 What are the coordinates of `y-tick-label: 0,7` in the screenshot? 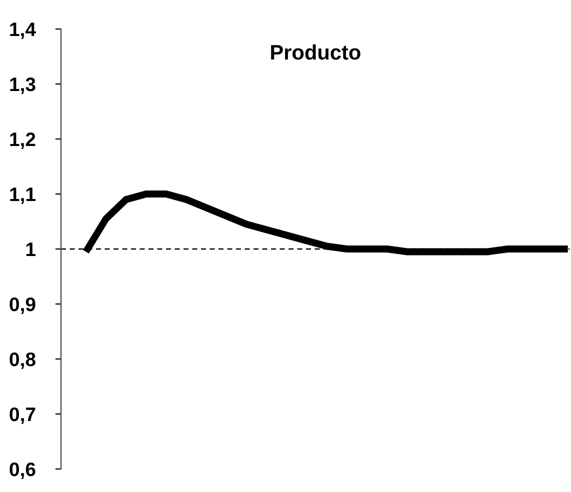 It's located at (23, 415).